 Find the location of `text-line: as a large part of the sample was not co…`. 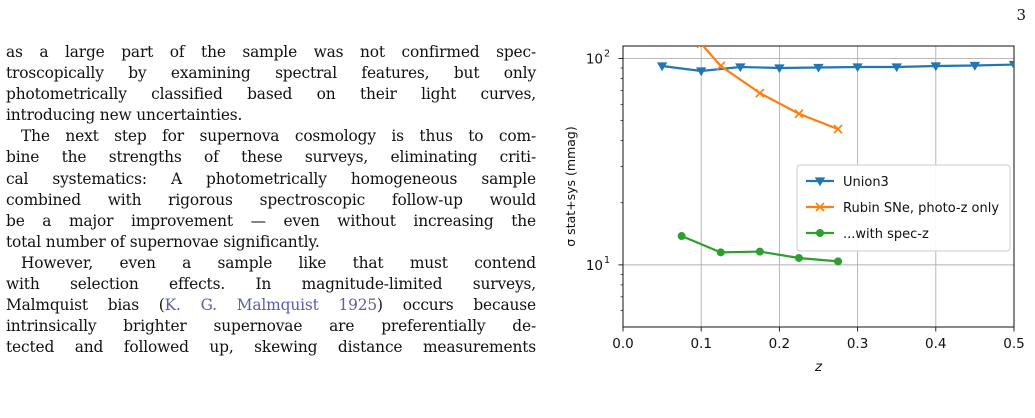

text-line: as a large part of the sample was not co… is located at coordinates (271, 52).